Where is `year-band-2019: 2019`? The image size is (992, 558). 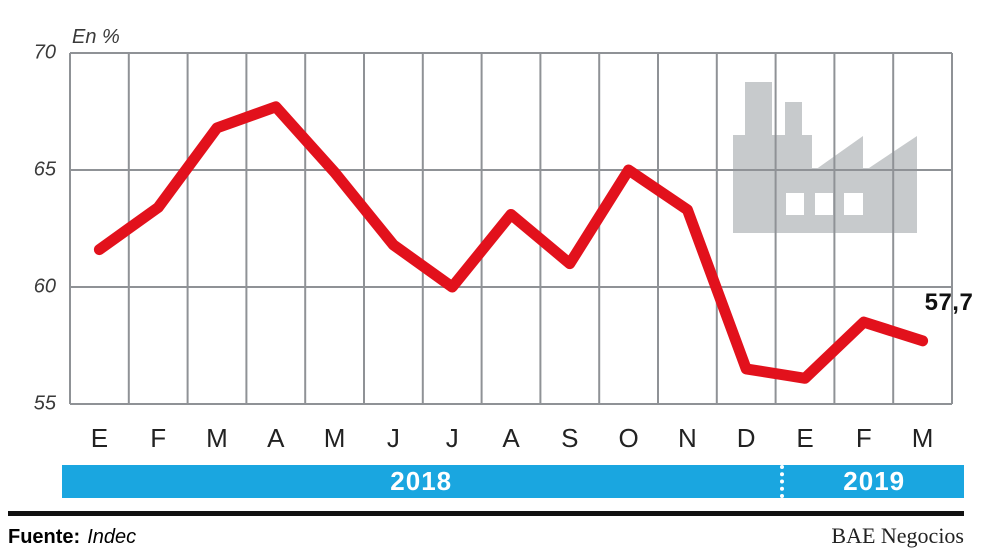
year-band-2019: 2019 is located at coordinates (872, 481).